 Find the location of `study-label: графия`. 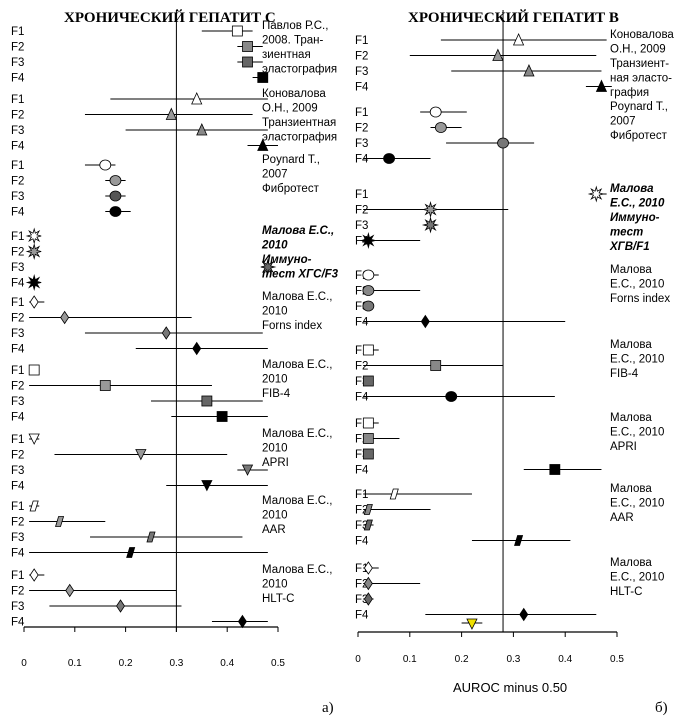

study-label: графия is located at coordinates (629, 93).